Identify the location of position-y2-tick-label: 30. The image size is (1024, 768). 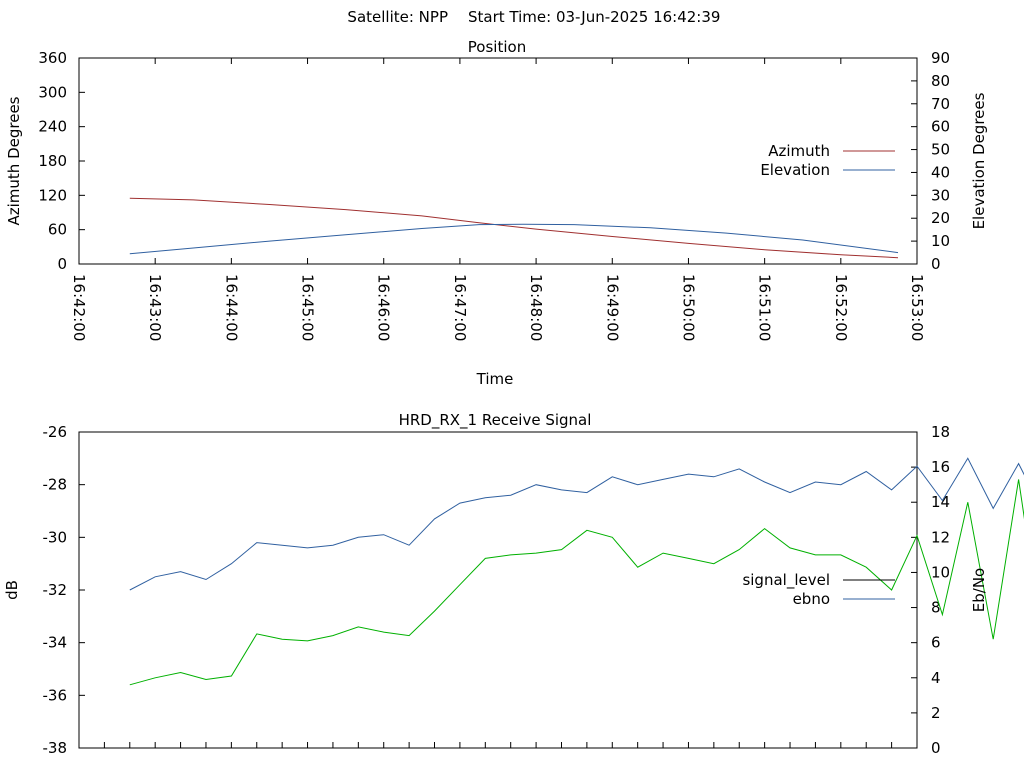
(940, 195).